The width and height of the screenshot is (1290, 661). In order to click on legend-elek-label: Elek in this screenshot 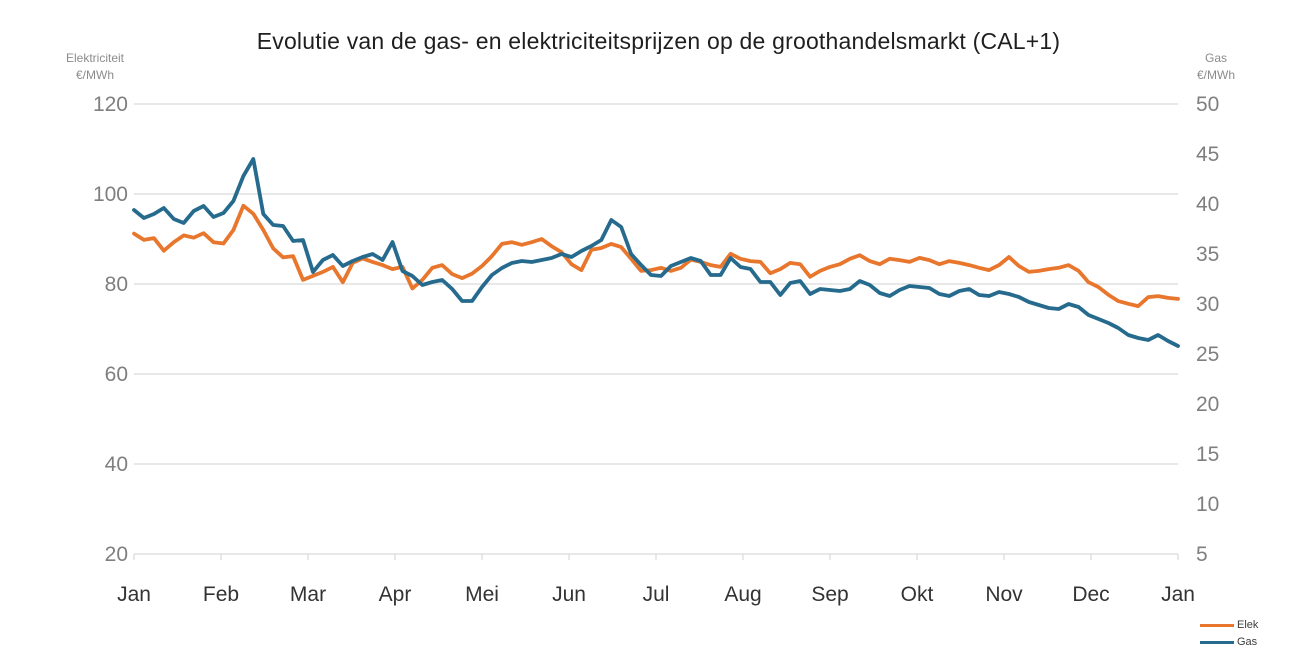, I will do `click(1248, 625)`.